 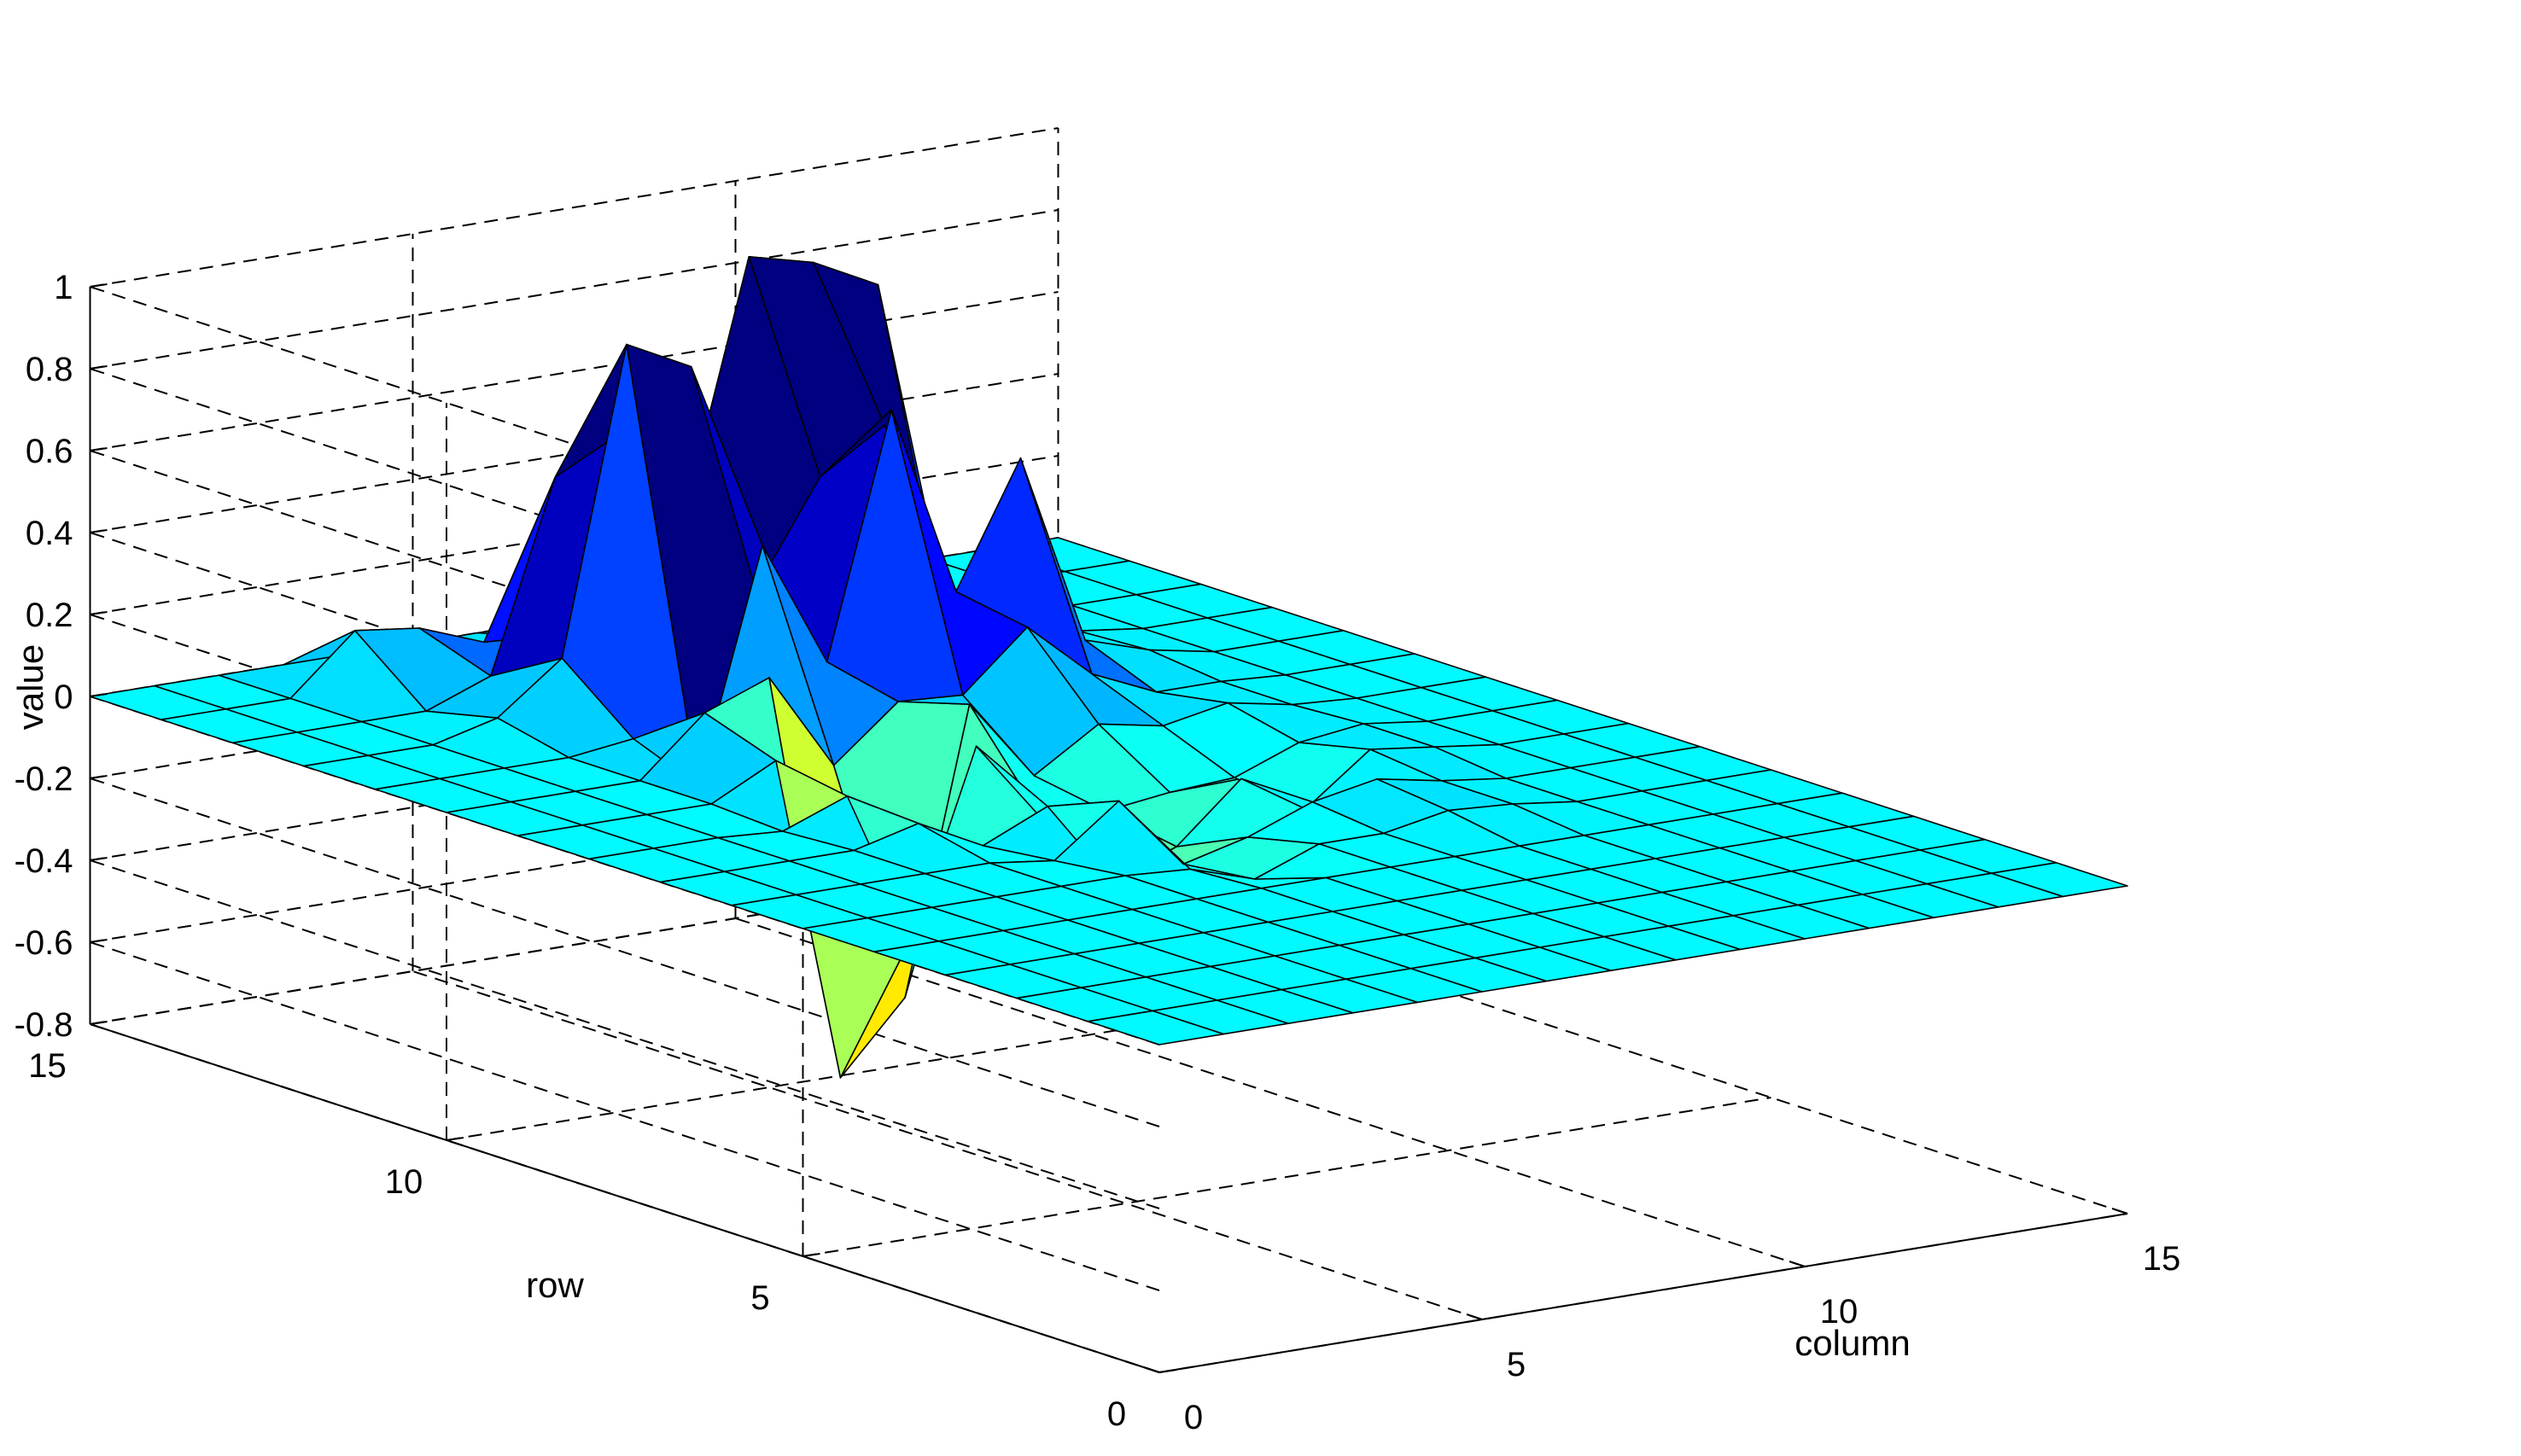 I want to click on z-tick-label: -0.6, so click(x=44, y=943).